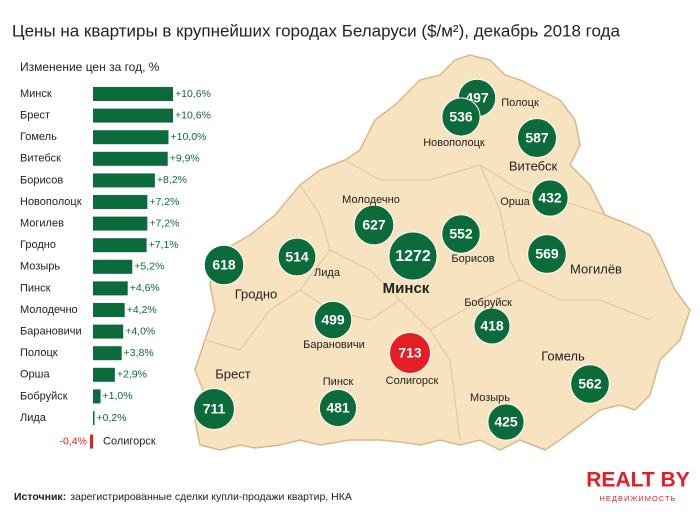 The height and width of the screenshot is (524, 700). What do you see at coordinates (40, 497) in the screenshot?
I see `source-label: Источник:` at bounding box center [40, 497].